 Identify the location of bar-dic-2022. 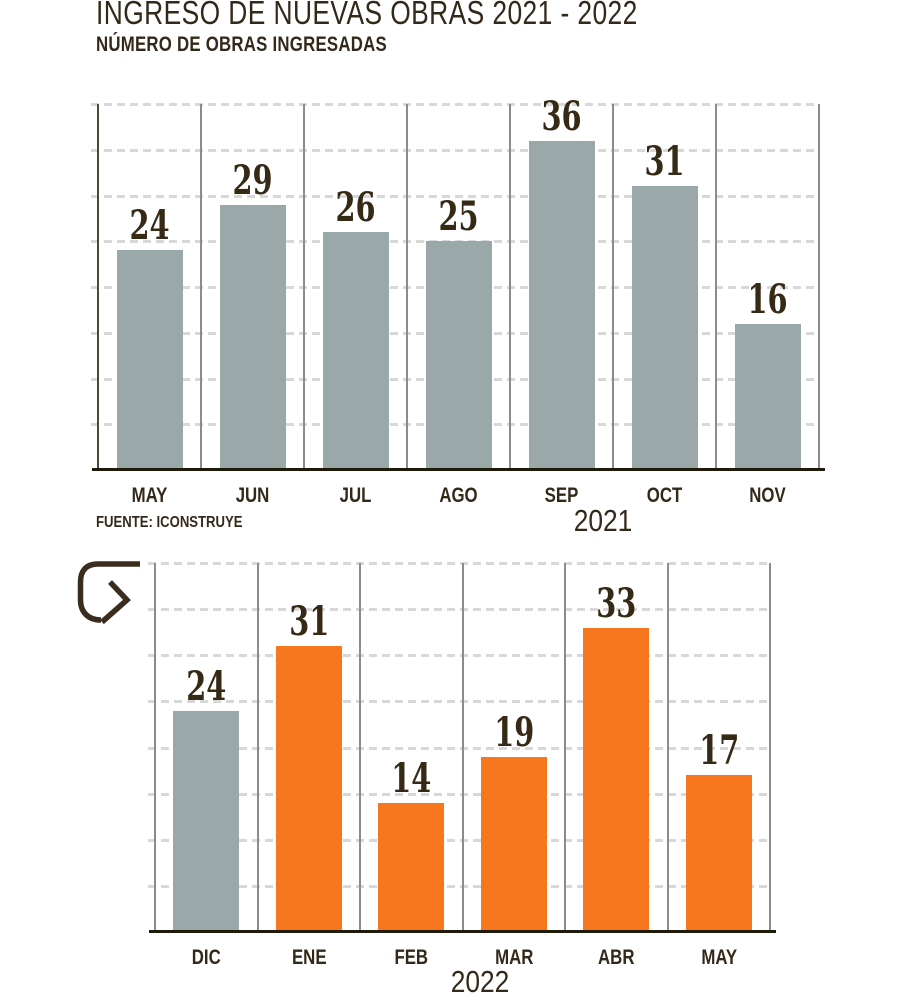
(206, 821).